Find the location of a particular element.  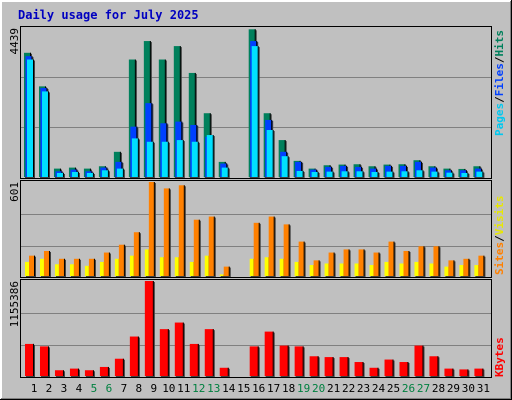

legend-kbytes: KBytes is located at coordinates (499, 357).